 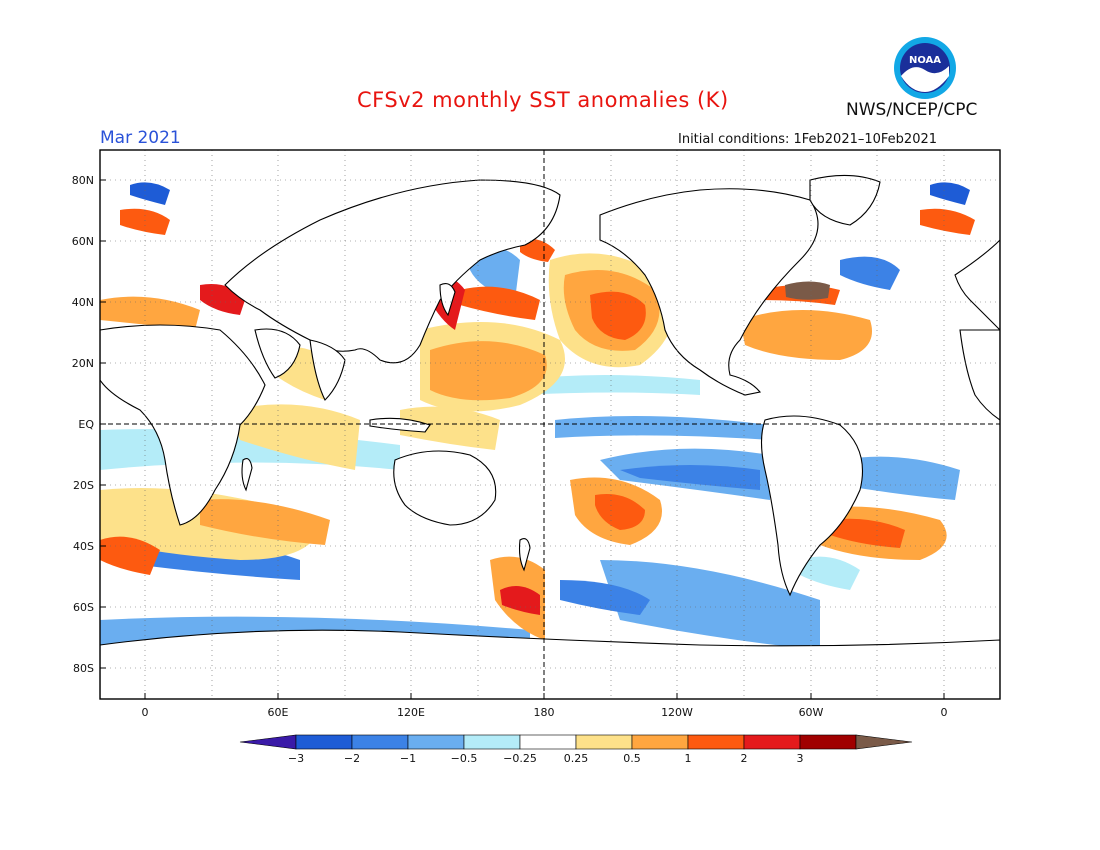 I want to click on lon-label: 180, so click(x=544, y=712).